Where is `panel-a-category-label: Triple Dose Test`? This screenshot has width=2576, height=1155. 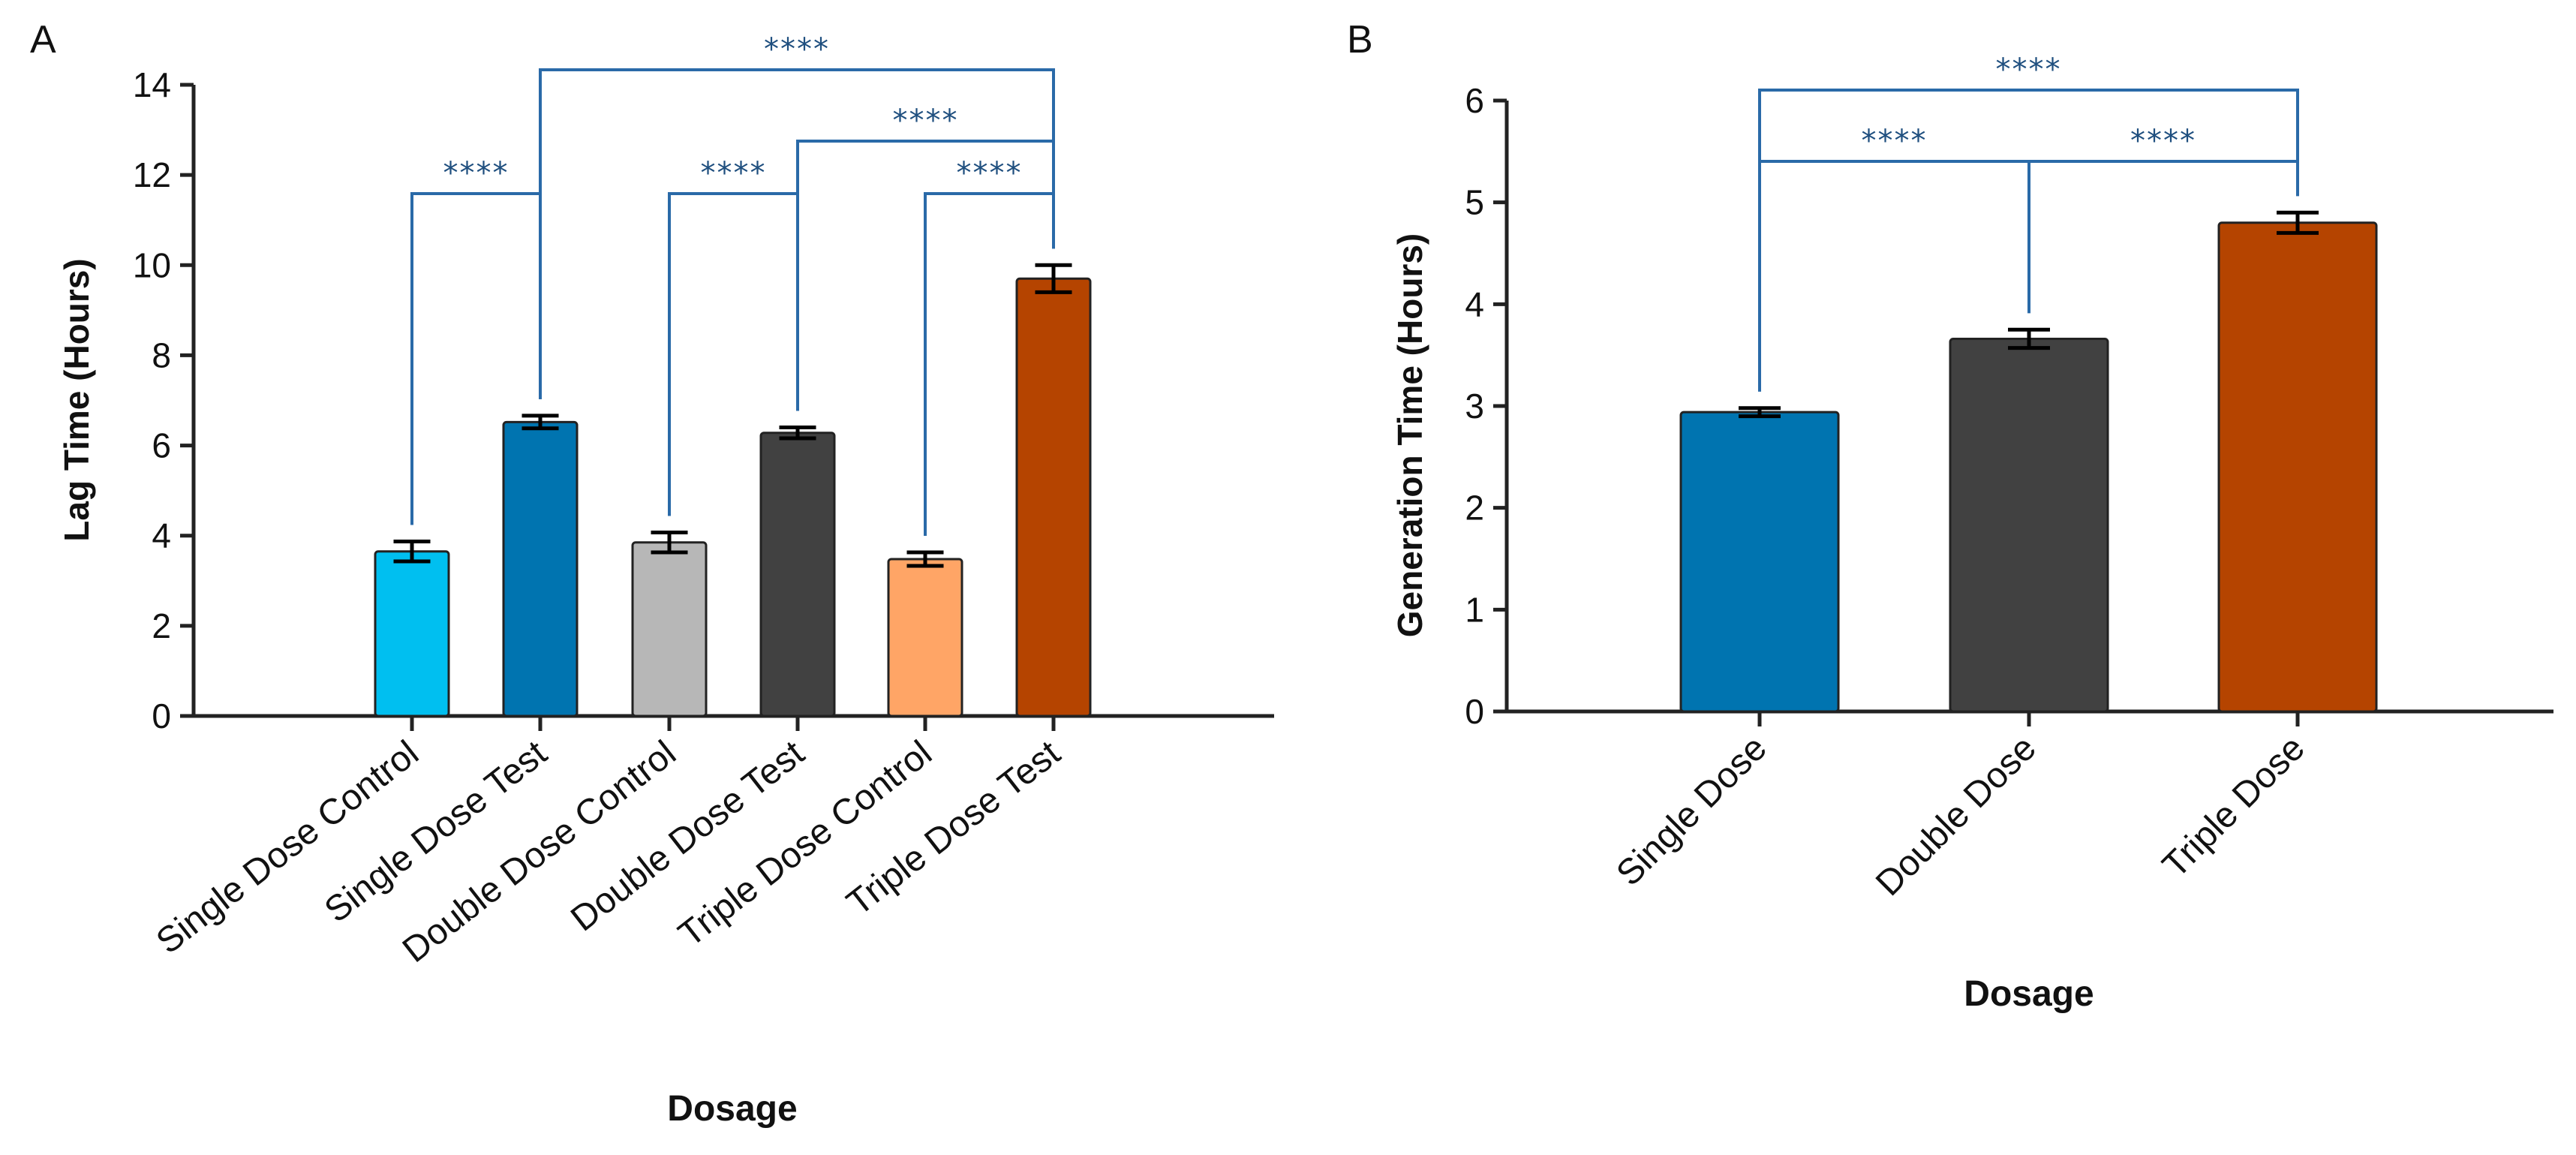
panel-a-category-label: Triple Dose Test is located at coordinates (954, 828).